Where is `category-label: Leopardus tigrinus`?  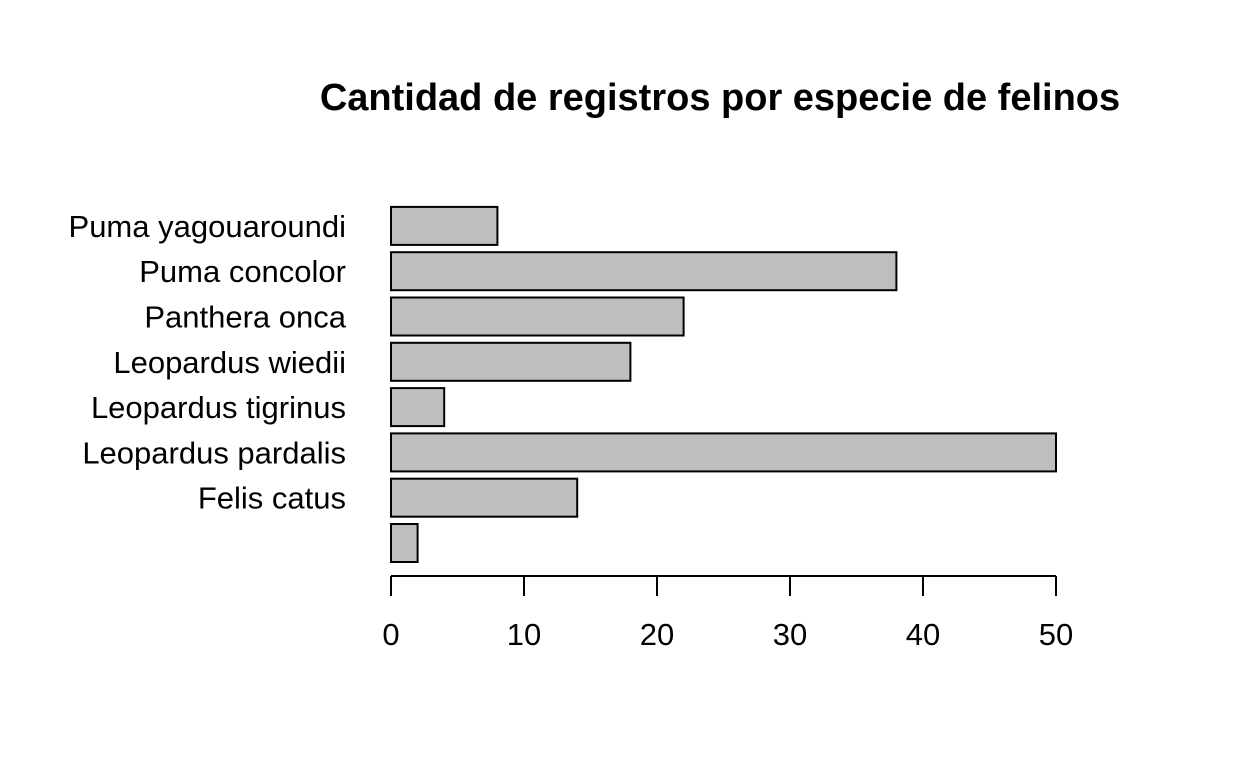
category-label: Leopardus tigrinus is located at coordinates (218, 407).